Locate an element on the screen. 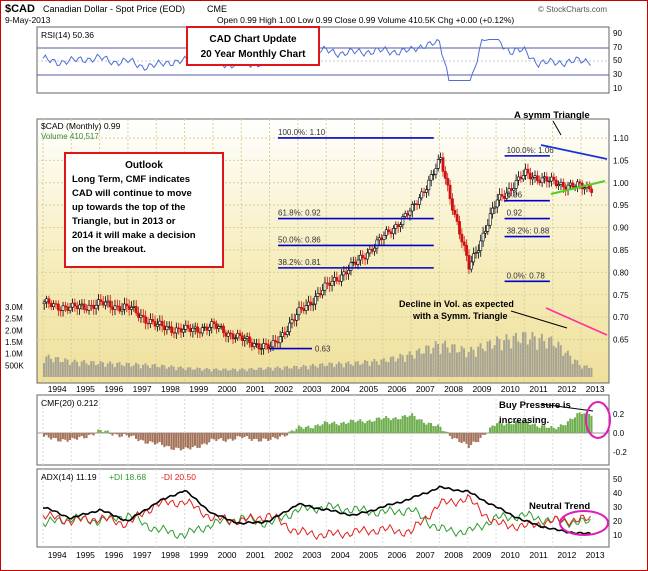 This screenshot has height=571, width=648. volume-tick-label: 2.0M is located at coordinates (14, 330).